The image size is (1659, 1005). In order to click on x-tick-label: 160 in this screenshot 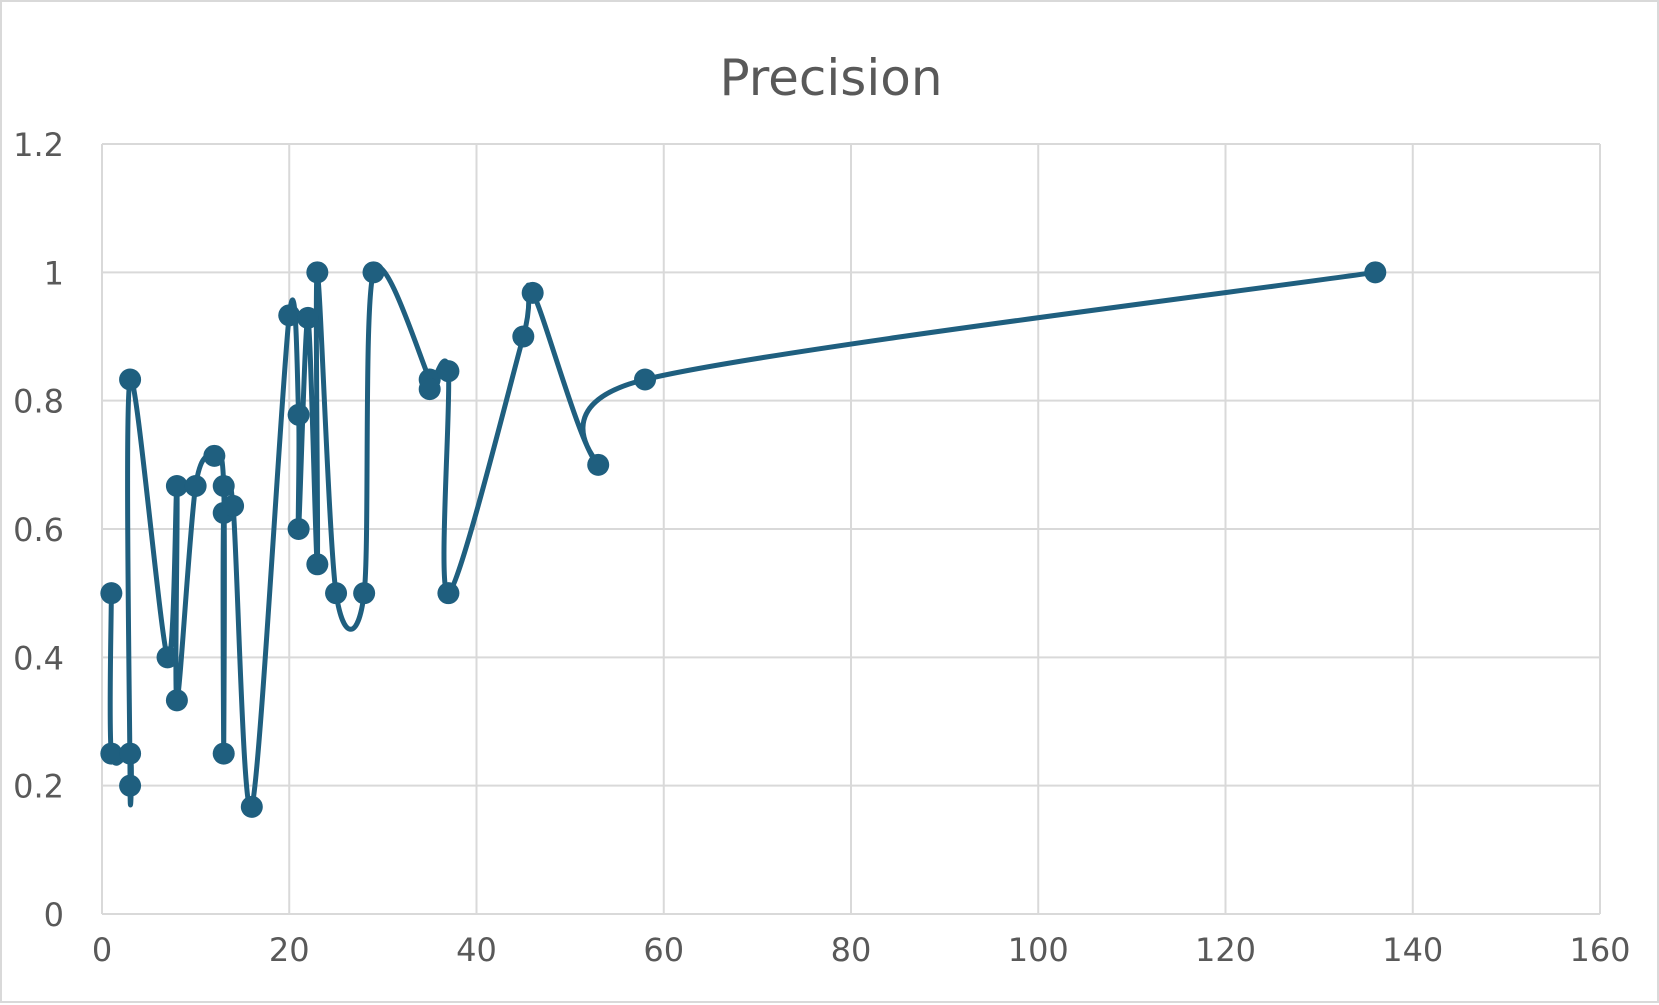, I will do `click(1599, 950)`.